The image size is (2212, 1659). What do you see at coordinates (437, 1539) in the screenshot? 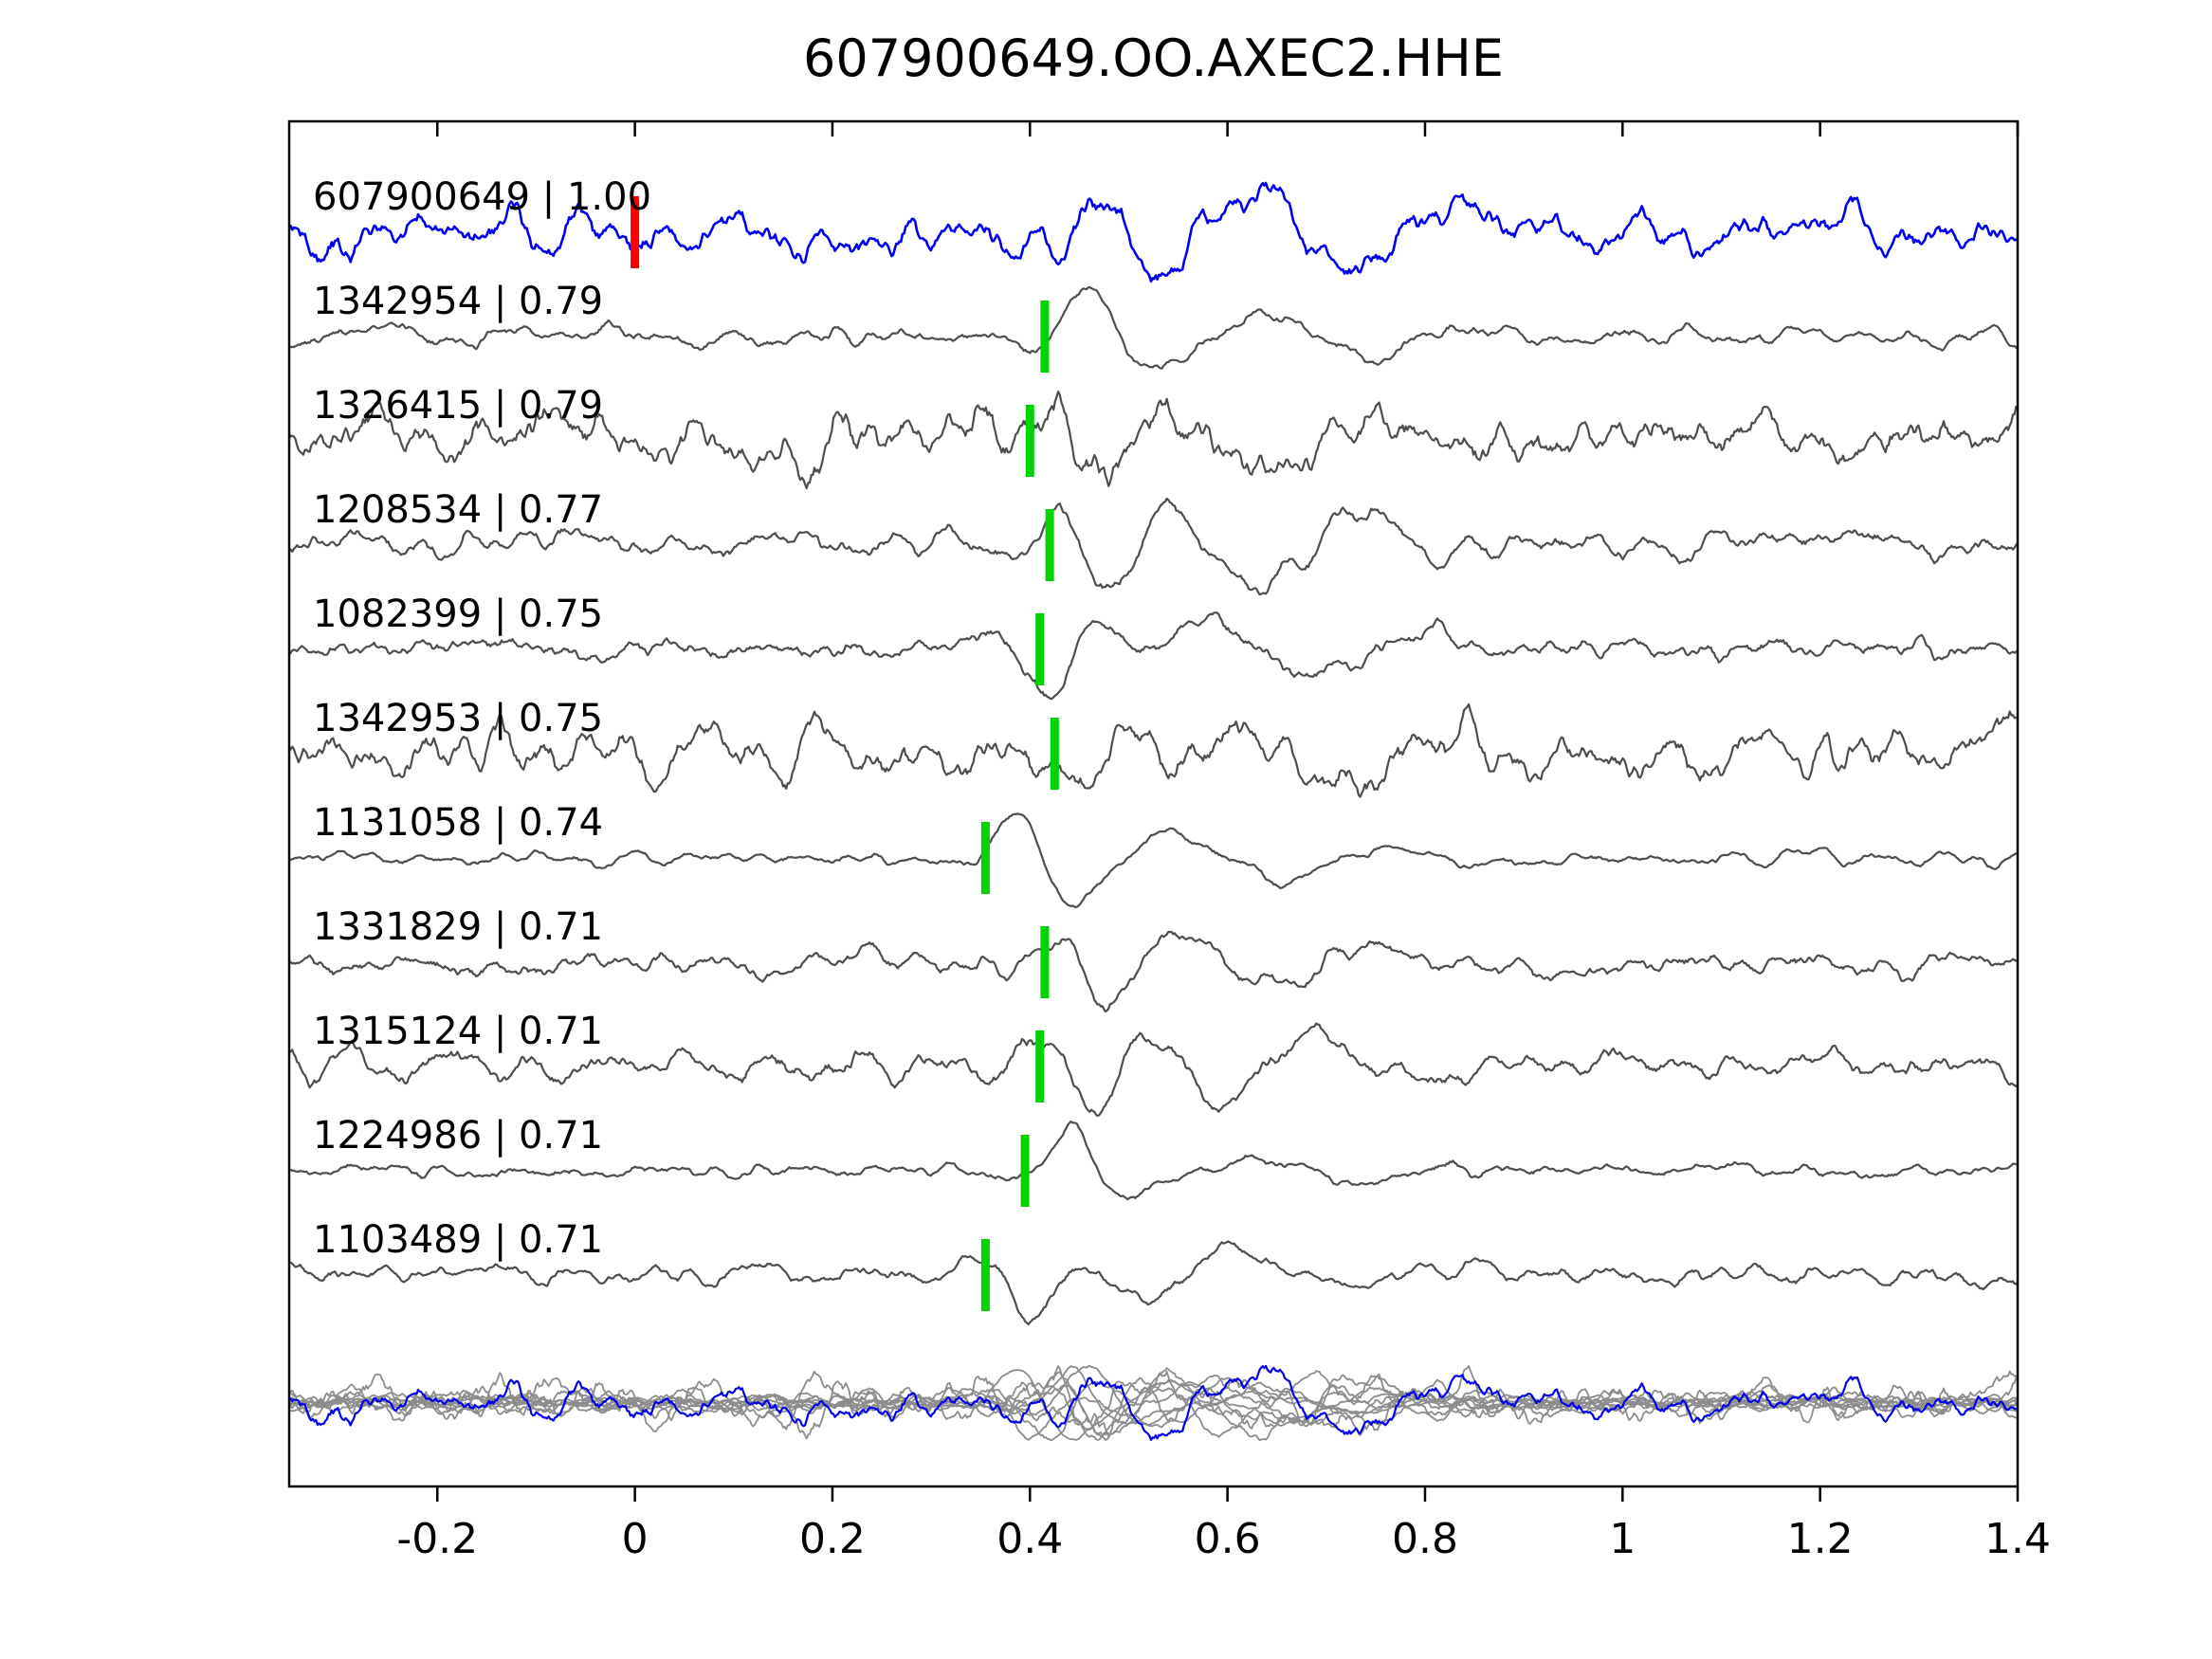
I see `x-tick-label: -0.2` at bounding box center [437, 1539].